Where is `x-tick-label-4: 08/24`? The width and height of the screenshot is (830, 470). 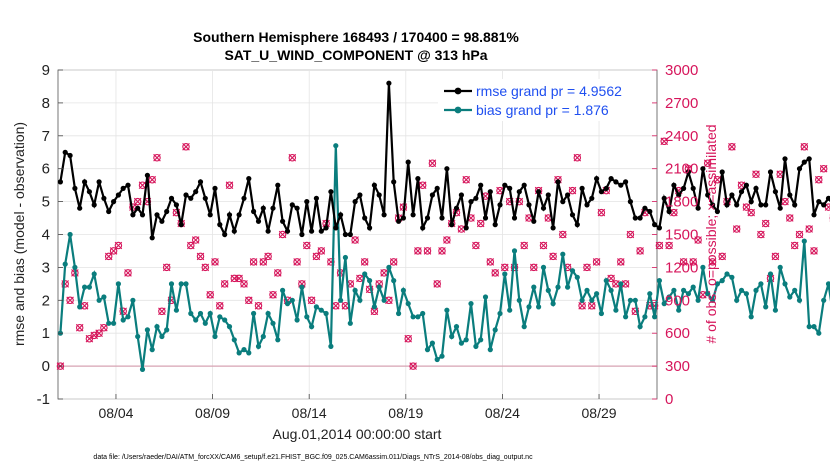 x-tick-label-4: 08/24 is located at coordinates (502, 413).